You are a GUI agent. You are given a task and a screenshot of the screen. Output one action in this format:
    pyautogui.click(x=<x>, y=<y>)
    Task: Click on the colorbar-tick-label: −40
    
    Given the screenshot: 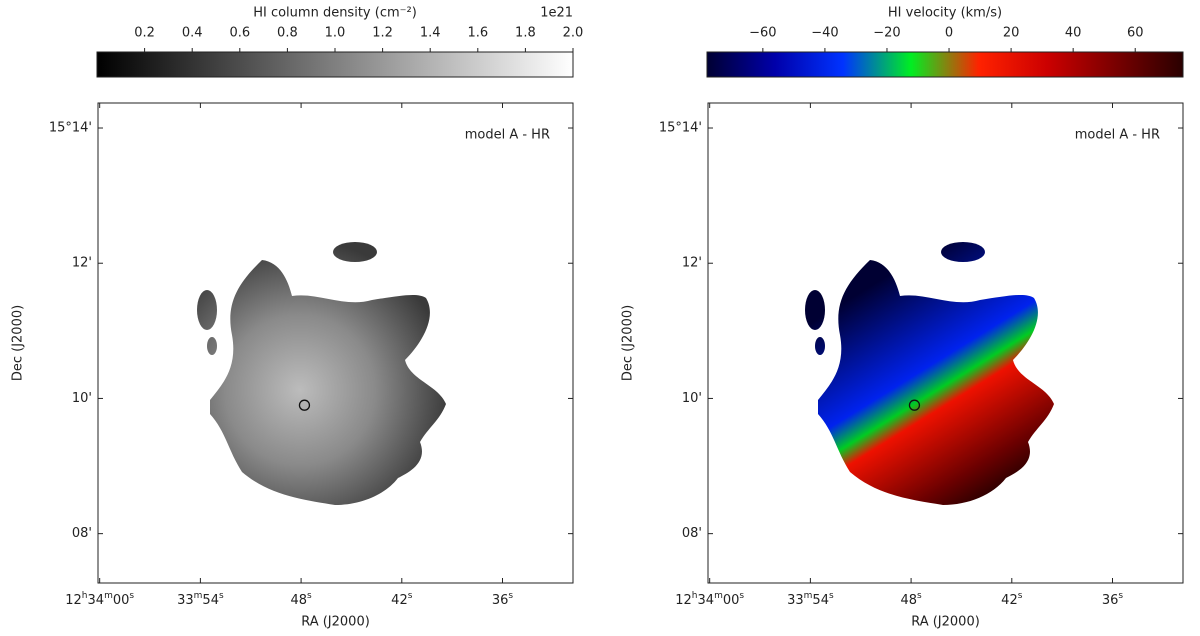 What is the action you would take?
    pyautogui.click(x=824, y=33)
    